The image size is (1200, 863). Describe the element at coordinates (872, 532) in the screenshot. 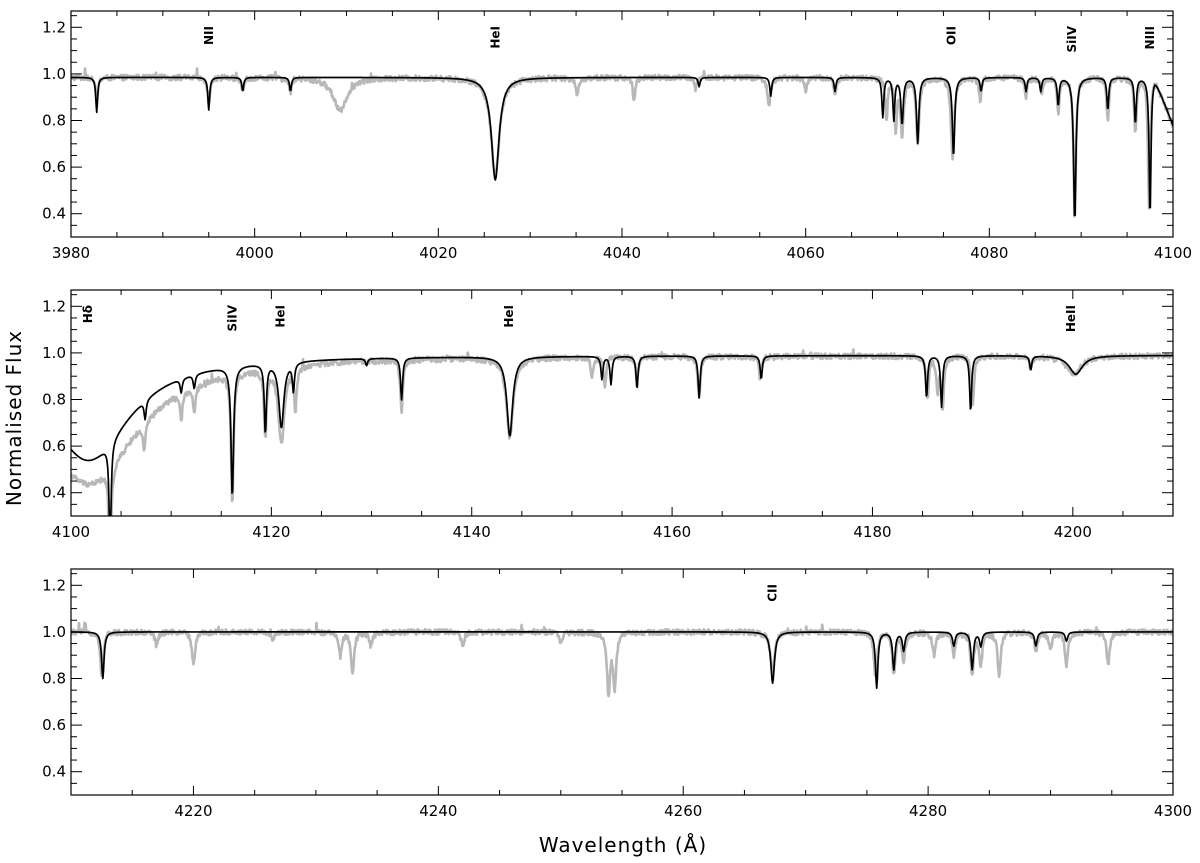

I see `x-tick-label: 4180` at that location.